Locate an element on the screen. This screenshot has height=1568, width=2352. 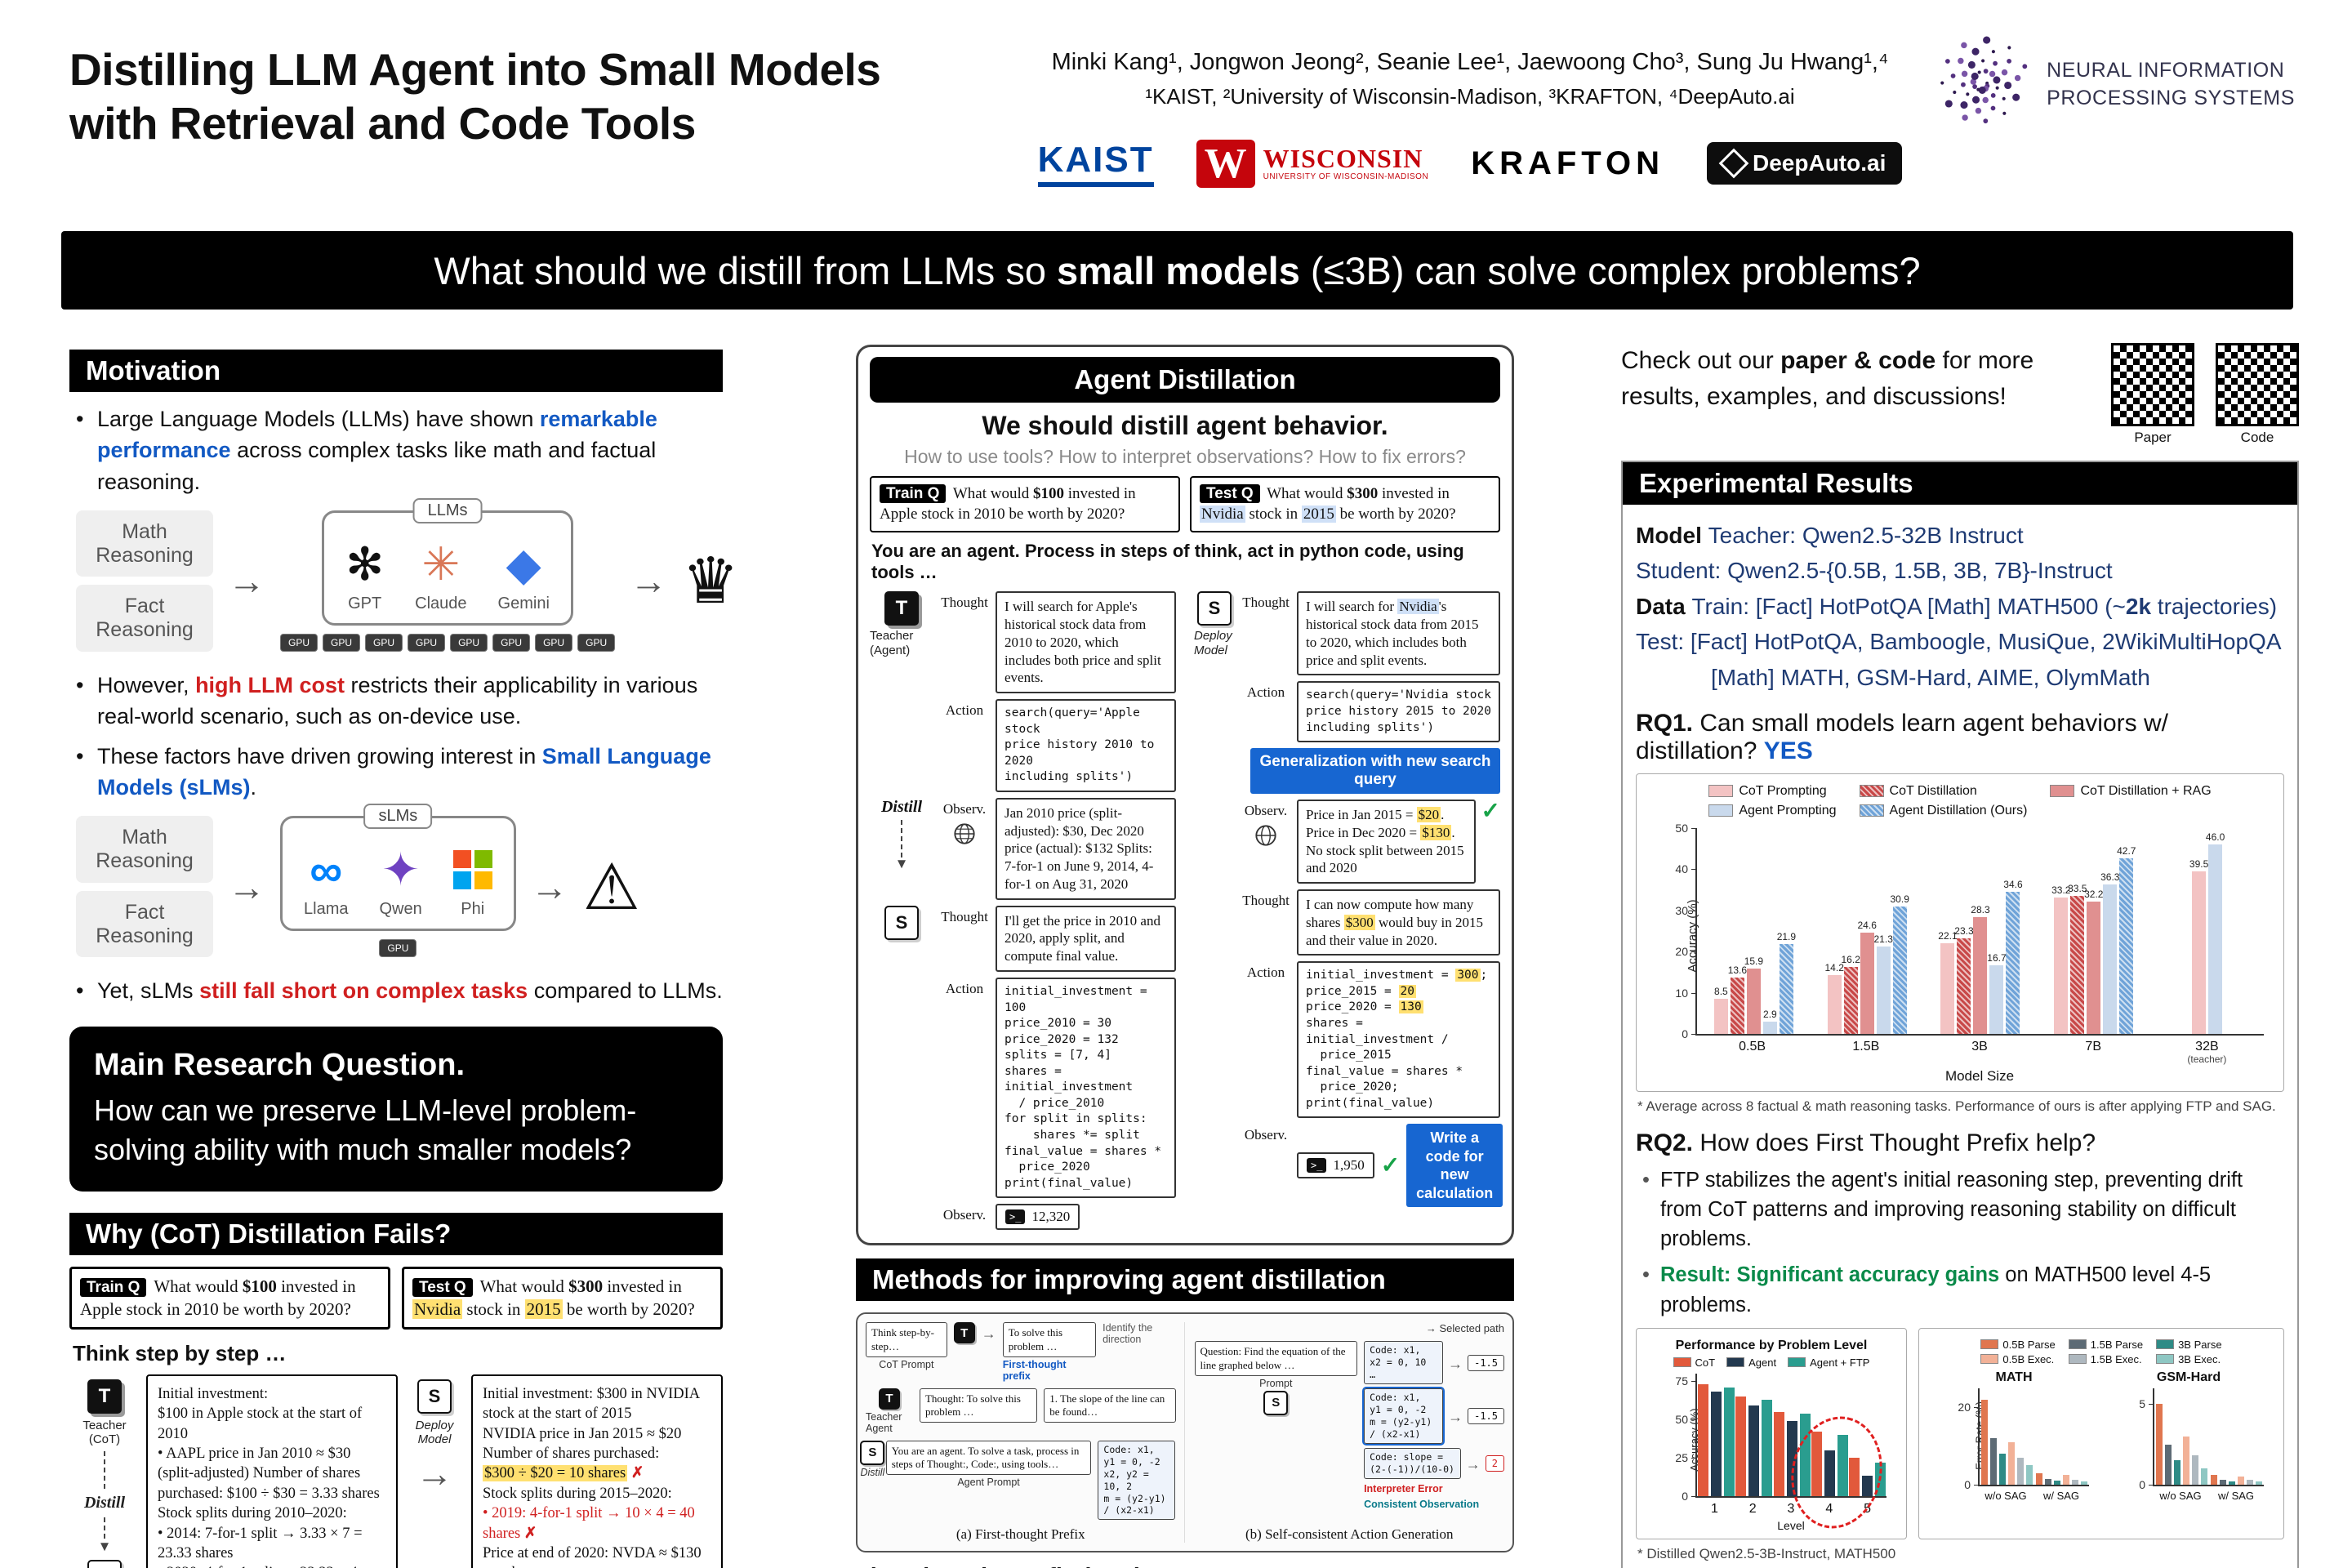
claude-model: ✳ Claude is located at coordinates (440, 575).